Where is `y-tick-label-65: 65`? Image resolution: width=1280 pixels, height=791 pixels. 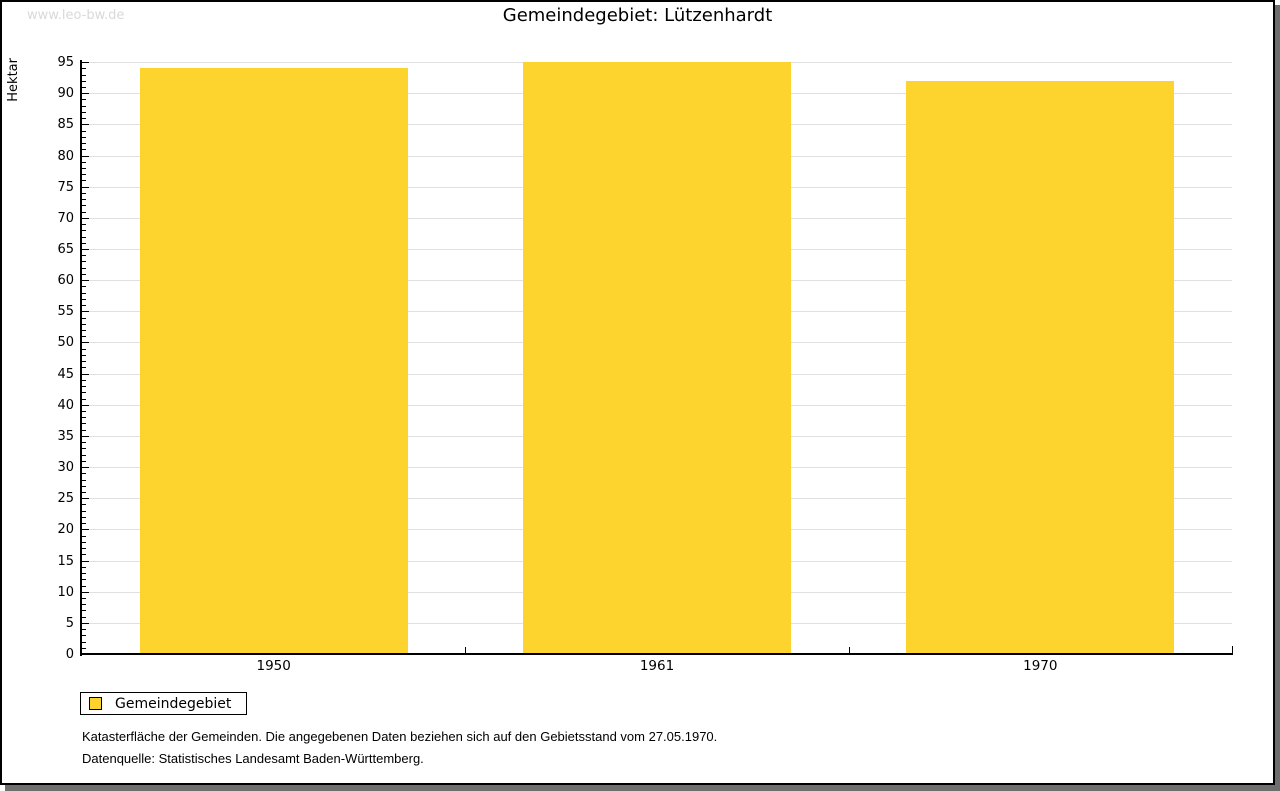
y-tick-label-65: 65 is located at coordinates (65, 249).